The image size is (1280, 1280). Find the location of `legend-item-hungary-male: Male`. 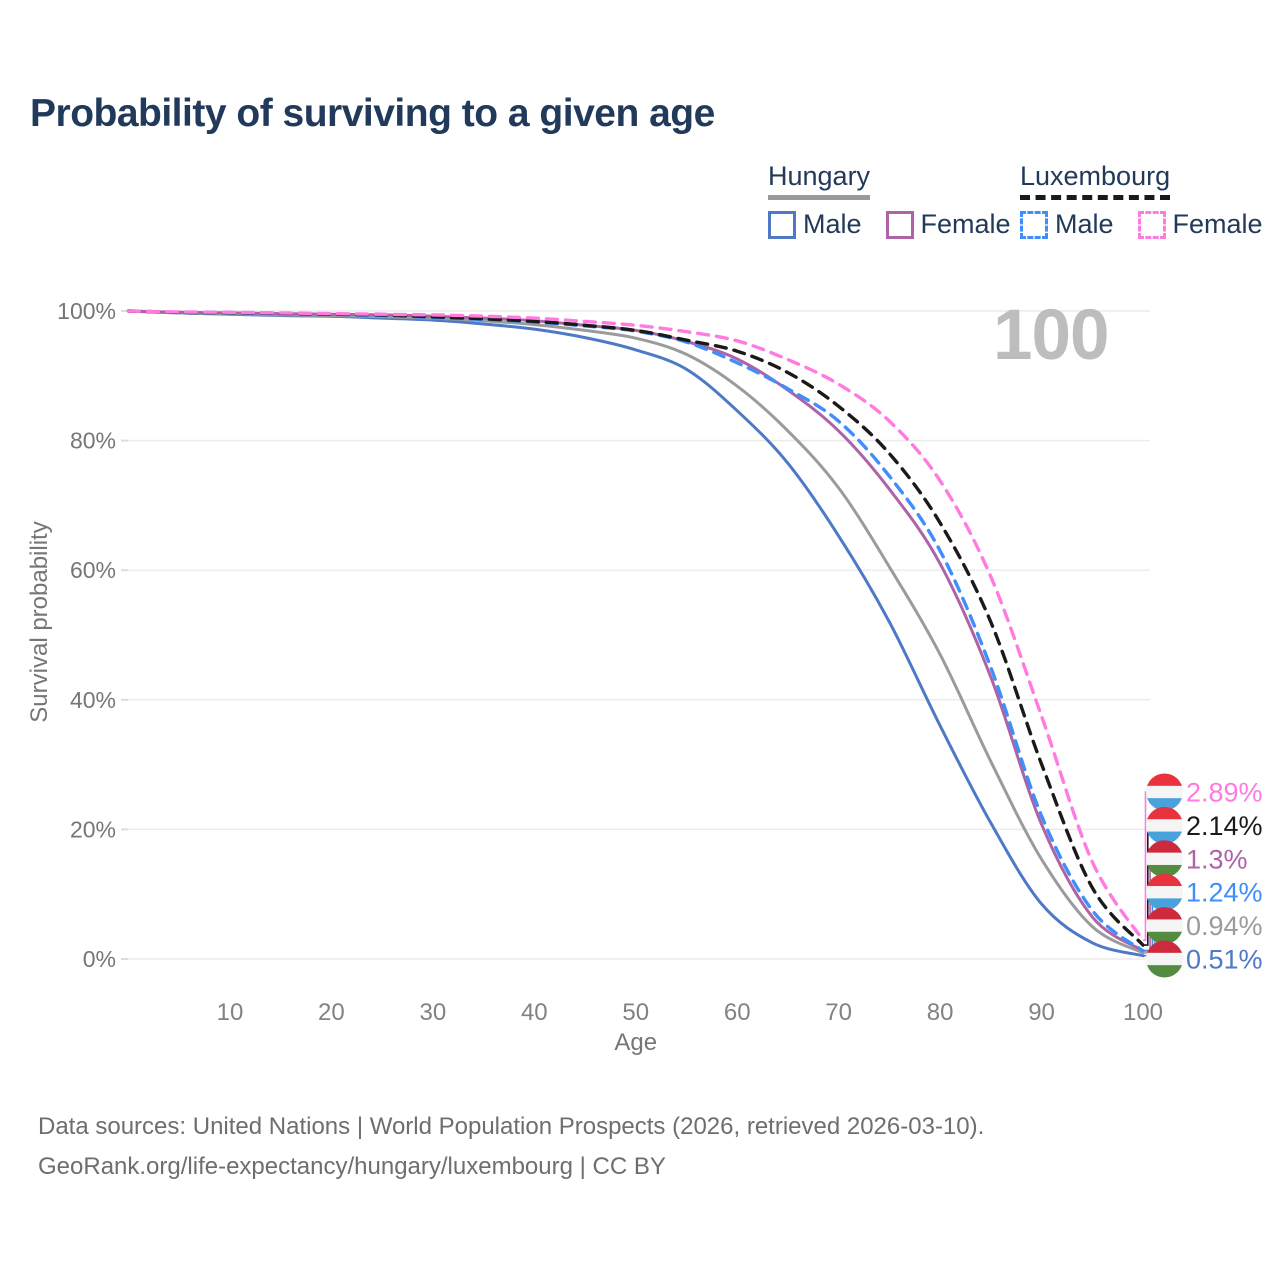

legend-item-hungary-male: Male is located at coordinates (815, 224).